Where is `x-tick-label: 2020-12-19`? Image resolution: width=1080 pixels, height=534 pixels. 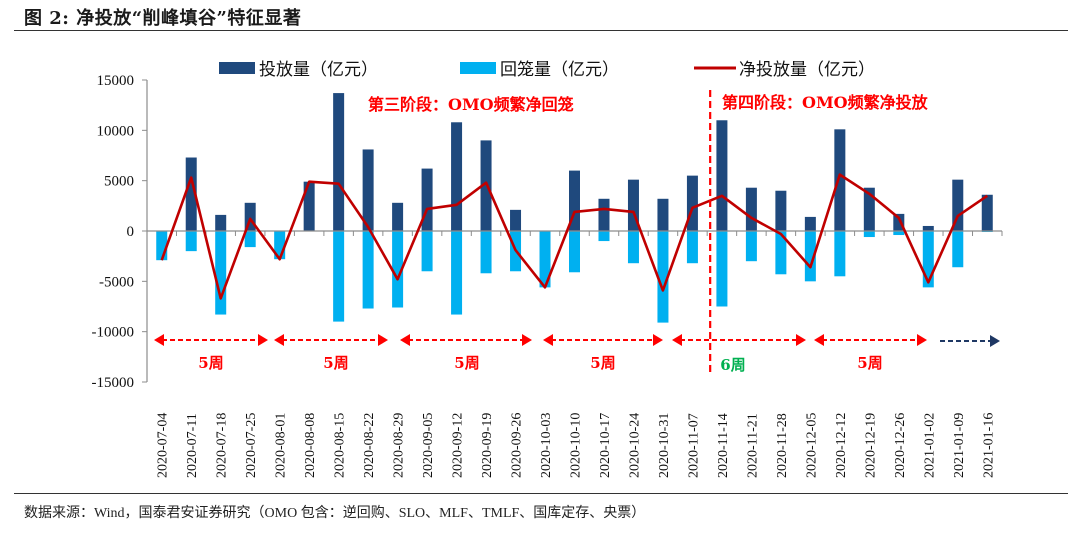 x-tick-label: 2020-12-19 is located at coordinates (870, 445).